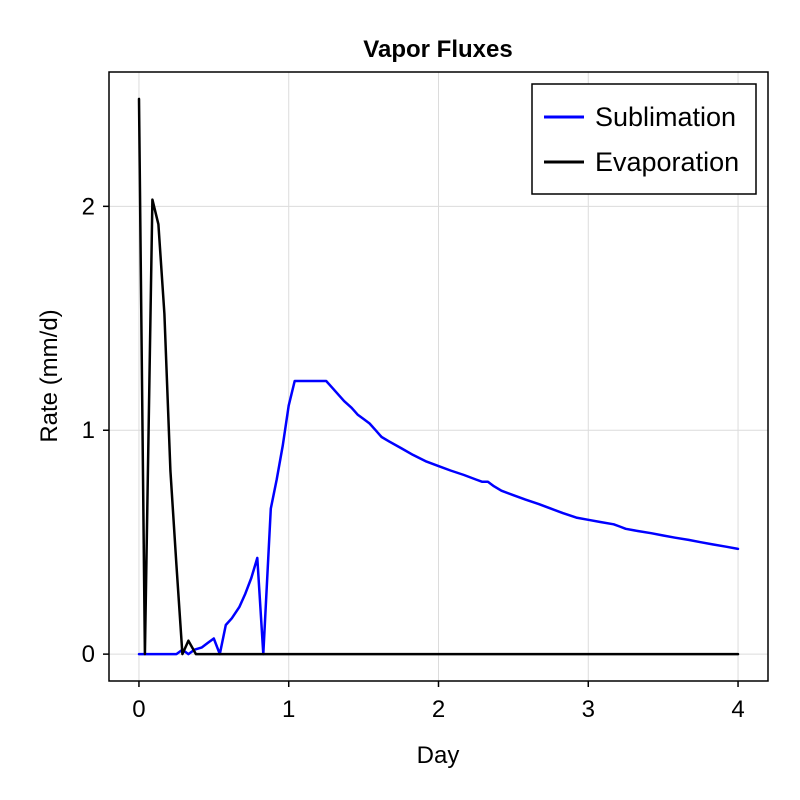 The image size is (800, 800). I want to click on x-tick-label: 1, so click(288, 709).